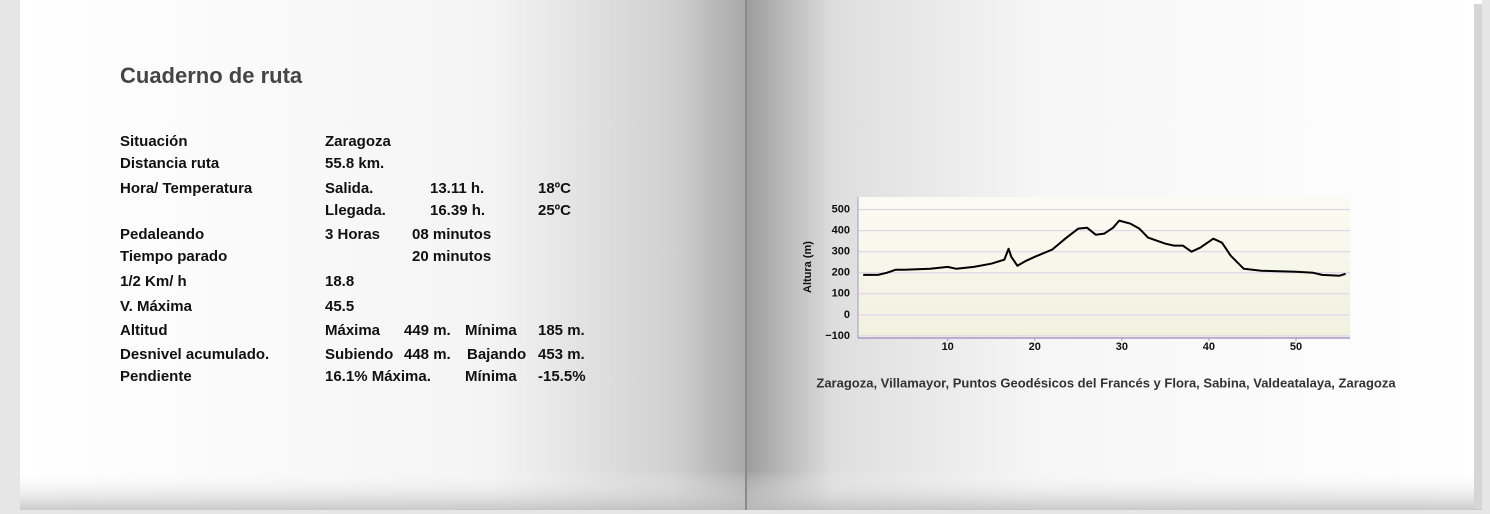 Image resolution: width=1490 pixels, height=514 pixels. Describe the element at coordinates (1104, 248) in the screenshot. I see `elevation-line` at that location.